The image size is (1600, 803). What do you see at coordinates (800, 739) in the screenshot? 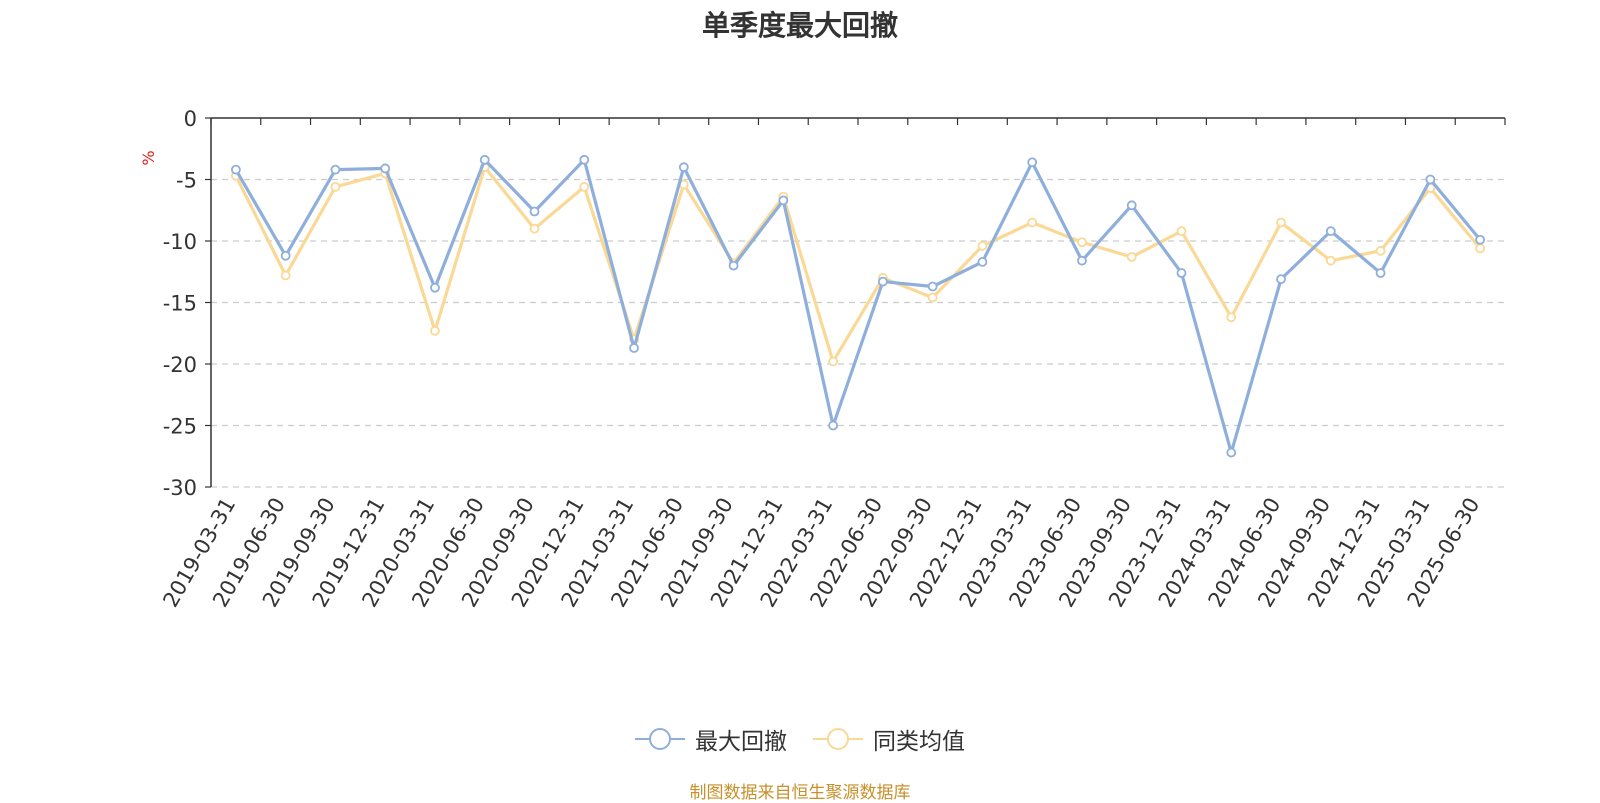
I see `legend: 最大回撤 同类均值` at bounding box center [800, 739].